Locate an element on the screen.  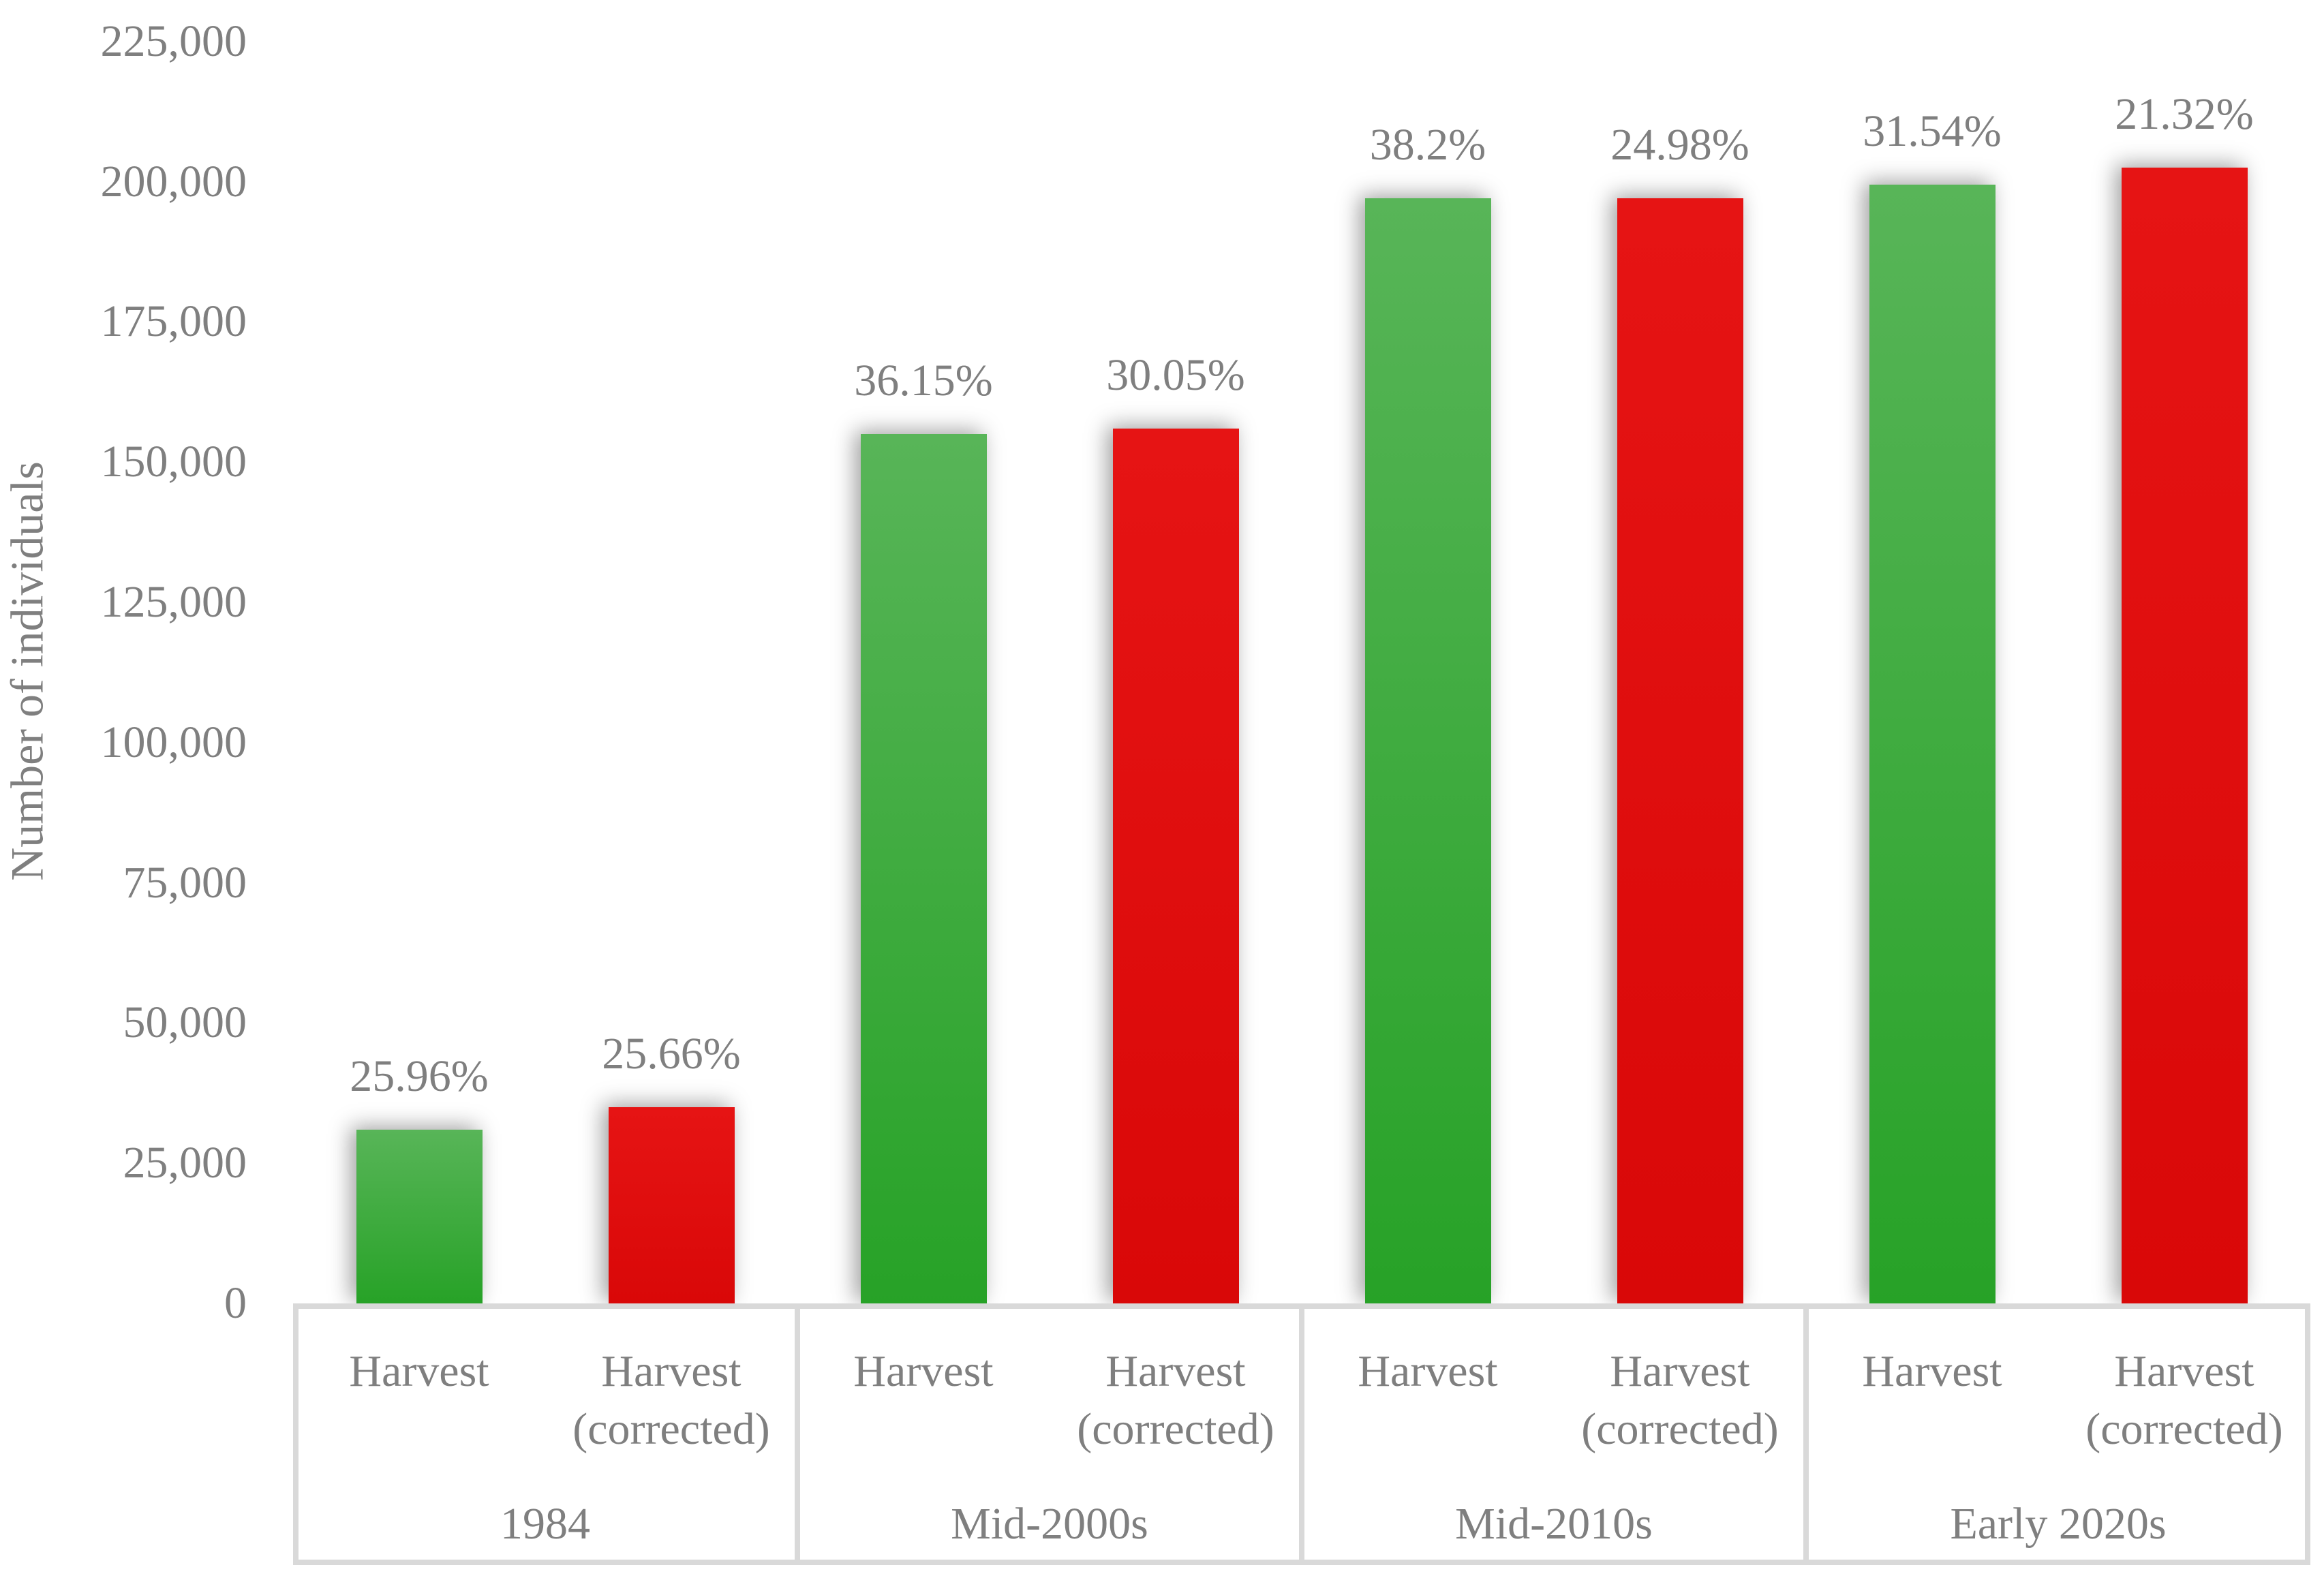
category-label: Mid-2010s is located at coordinates (1554, 1524).